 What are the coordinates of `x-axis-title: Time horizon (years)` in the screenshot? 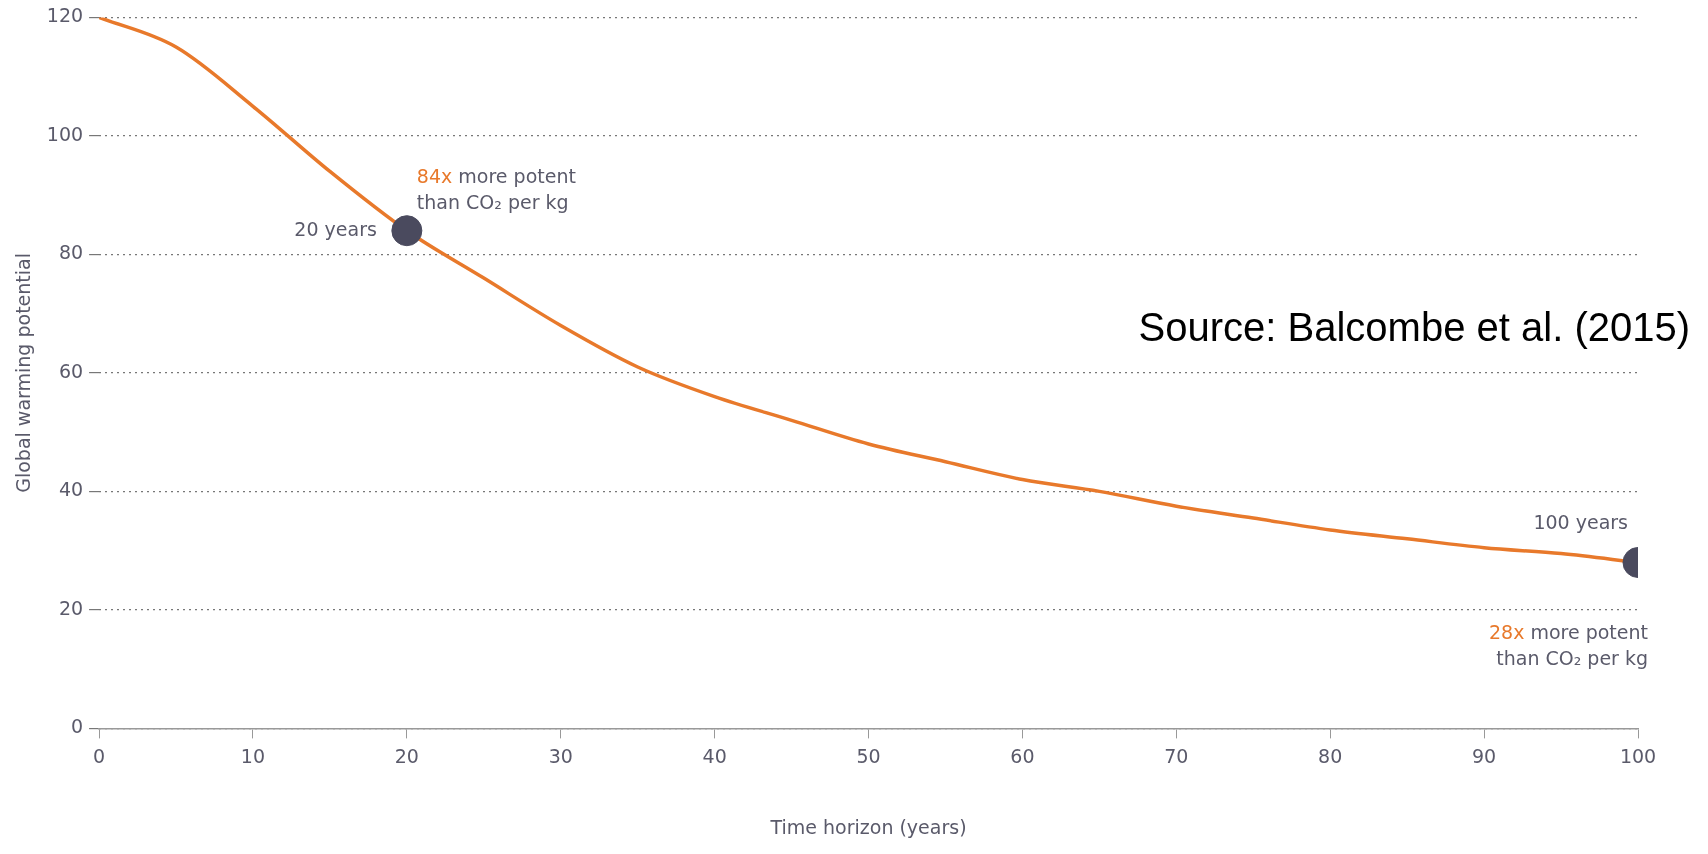 It's located at (868, 826).